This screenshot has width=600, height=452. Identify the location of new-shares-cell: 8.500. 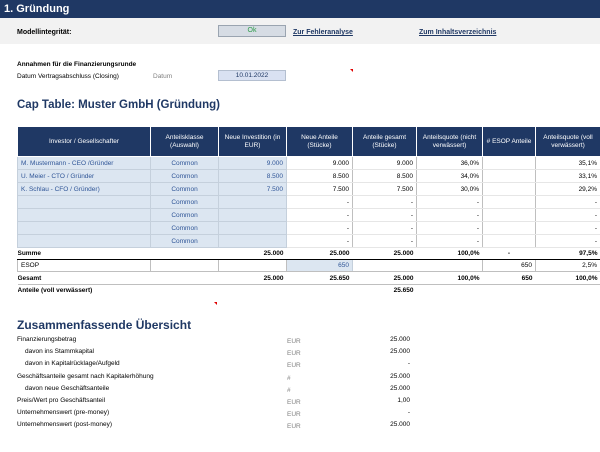
(319, 176).